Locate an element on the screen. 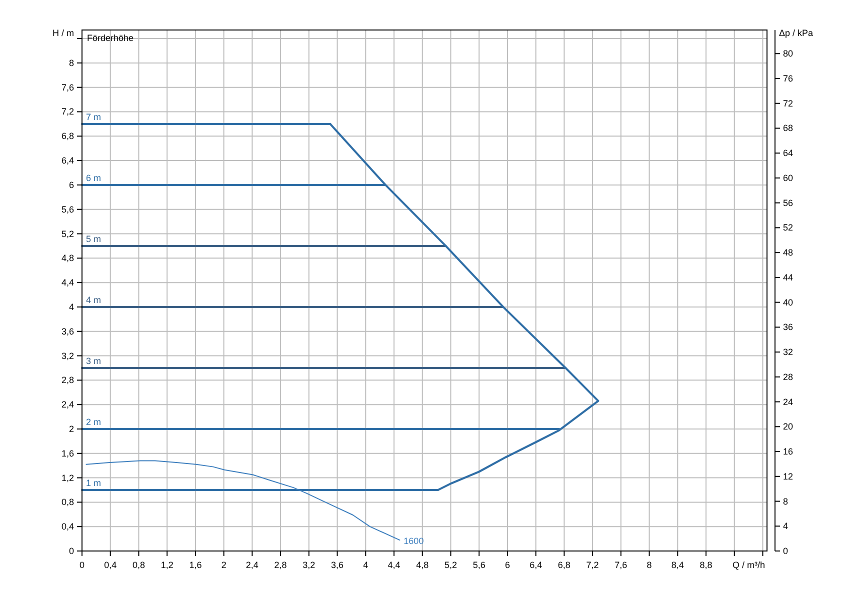 The image size is (850, 600). x-axis-title: Q / m³/h is located at coordinates (748, 565).